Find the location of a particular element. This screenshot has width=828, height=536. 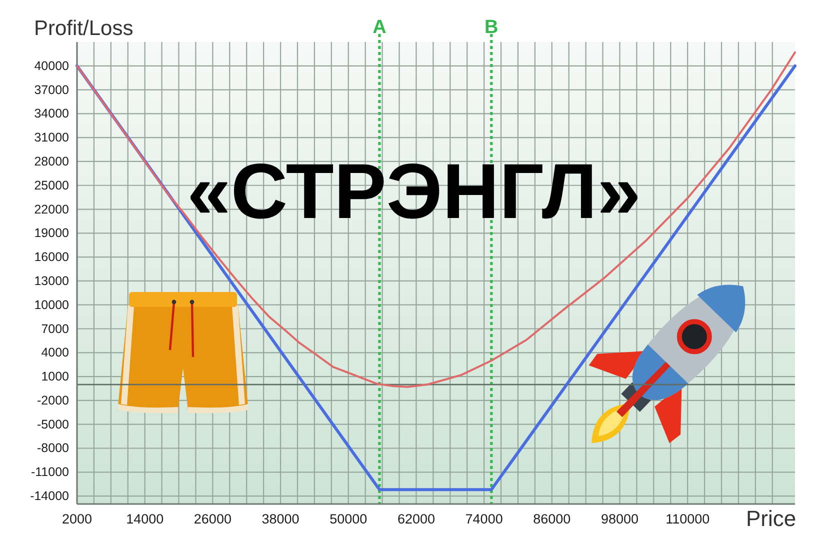

y-tick-label: -8000 is located at coordinates (53, 448).